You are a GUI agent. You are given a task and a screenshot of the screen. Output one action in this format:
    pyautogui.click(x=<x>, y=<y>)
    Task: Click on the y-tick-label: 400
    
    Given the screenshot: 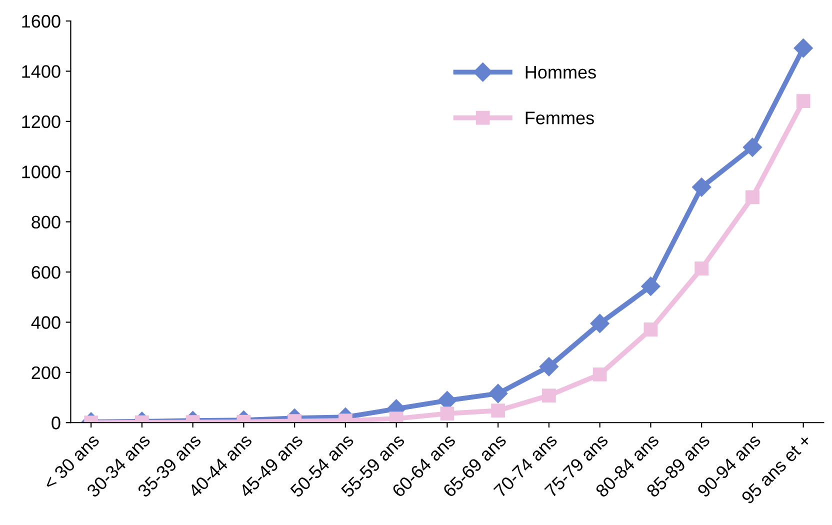 What is the action you would take?
    pyautogui.click(x=45, y=322)
    